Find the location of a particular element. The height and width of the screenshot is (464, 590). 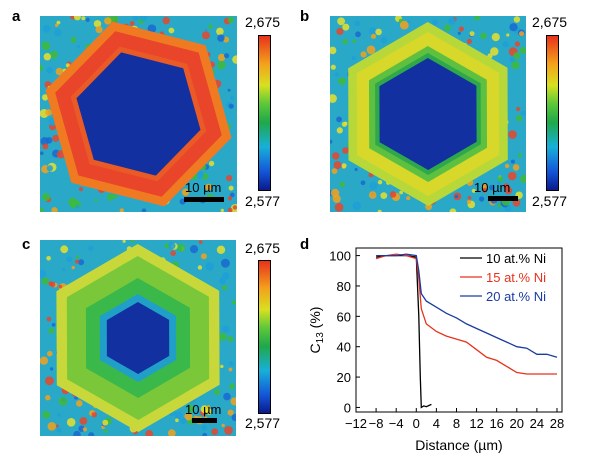

y-axis-label: C13 (%) is located at coordinates (316, 330).